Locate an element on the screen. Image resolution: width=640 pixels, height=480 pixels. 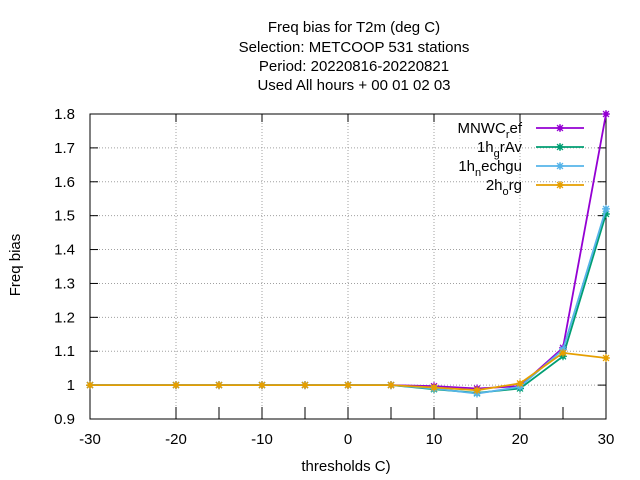
legend-label-sub: n is located at coordinates (478, 173).